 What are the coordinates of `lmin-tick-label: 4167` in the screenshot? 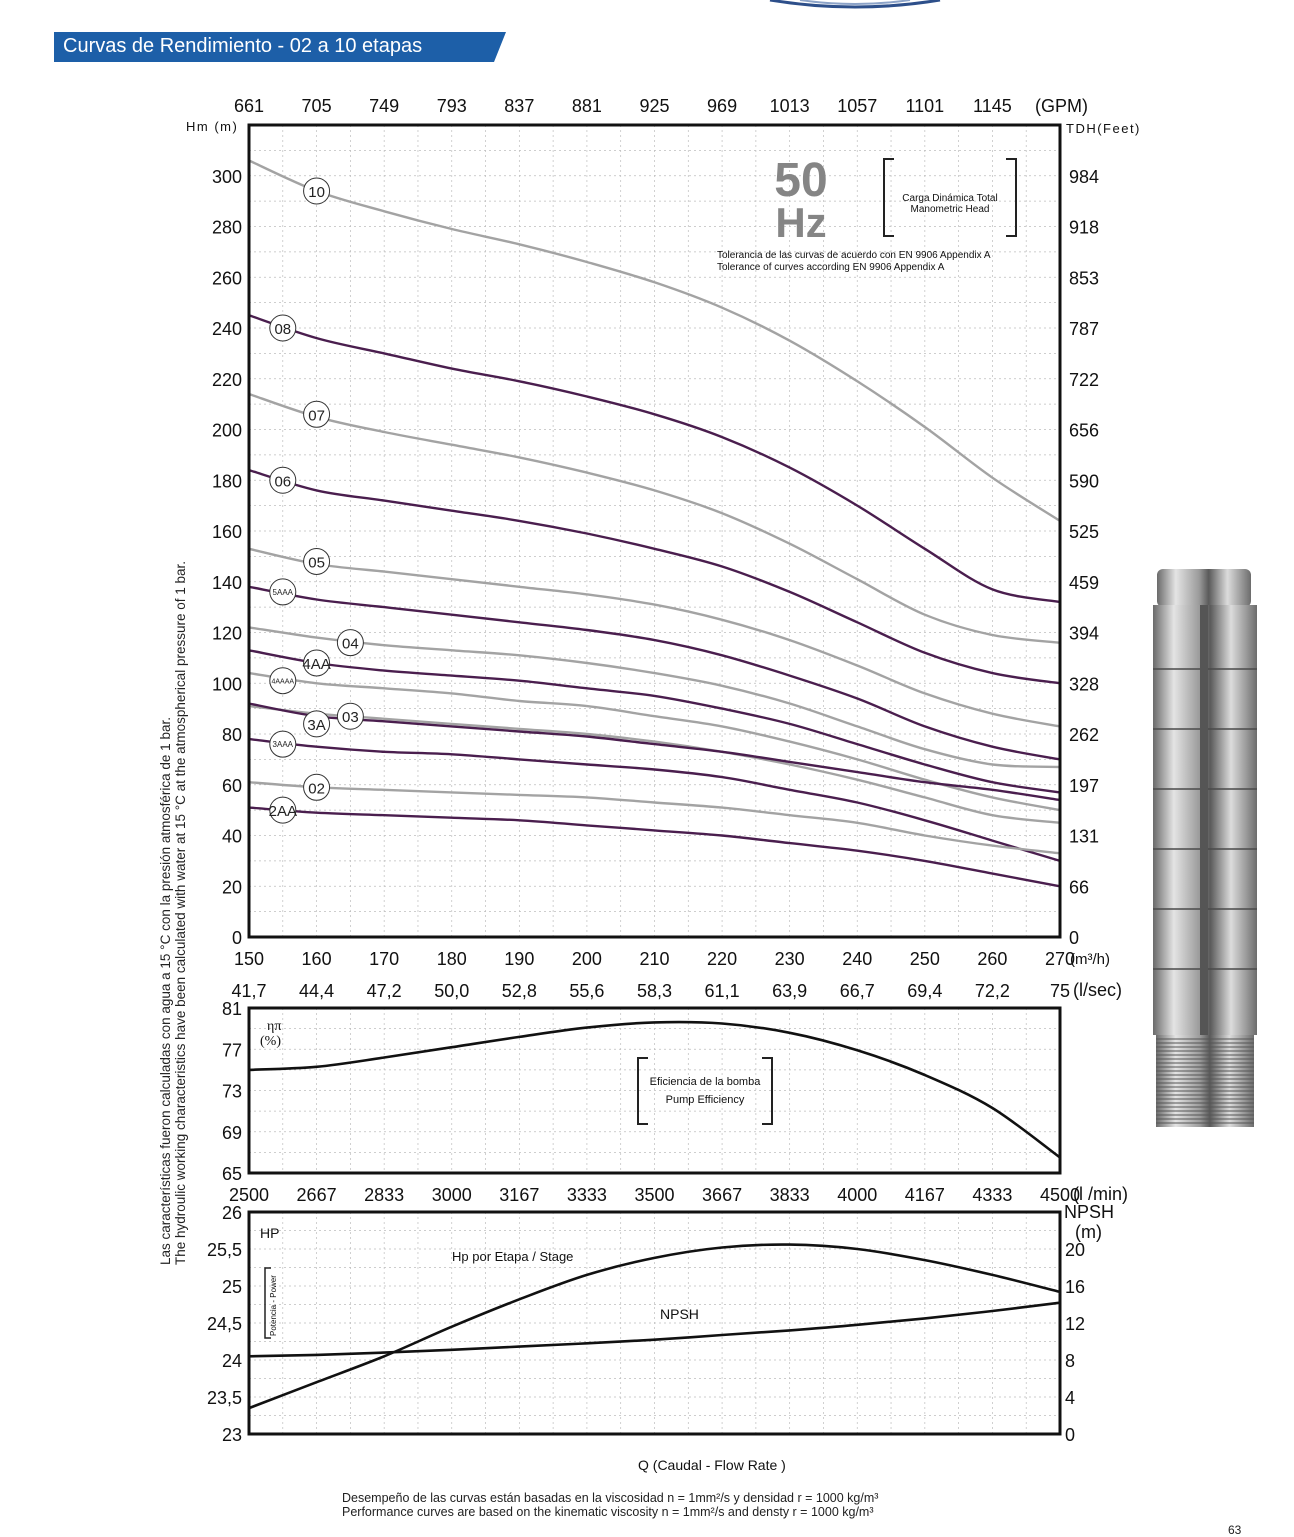 It's located at (925, 1195).